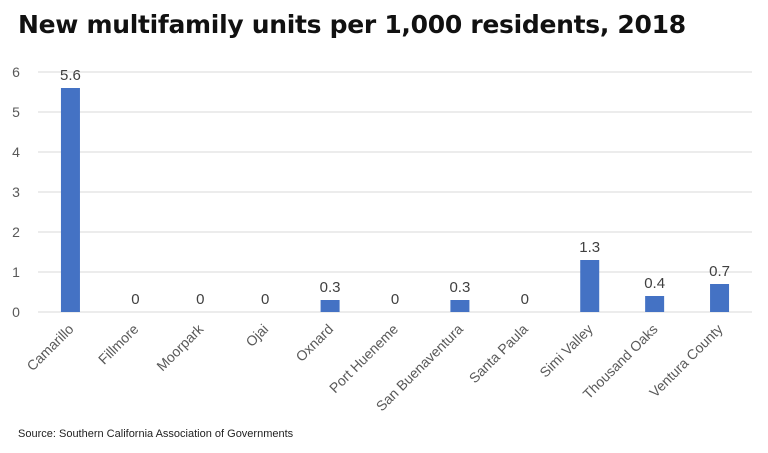 The image size is (768, 453). Describe the element at coordinates (49, 347) in the screenshot. I see `category-label: Camarillo` at that location.